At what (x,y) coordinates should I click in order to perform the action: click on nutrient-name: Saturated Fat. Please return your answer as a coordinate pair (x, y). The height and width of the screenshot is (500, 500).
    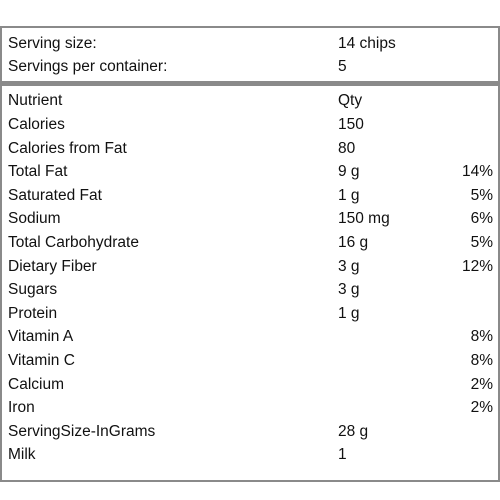
    Looking at the image, I should click on (55, 195).